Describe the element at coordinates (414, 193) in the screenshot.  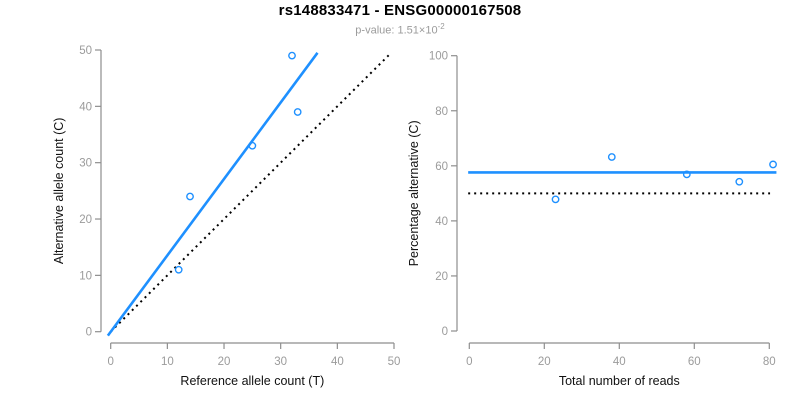
I see `y-axis-title: Percentage alternative (C)` at that location.